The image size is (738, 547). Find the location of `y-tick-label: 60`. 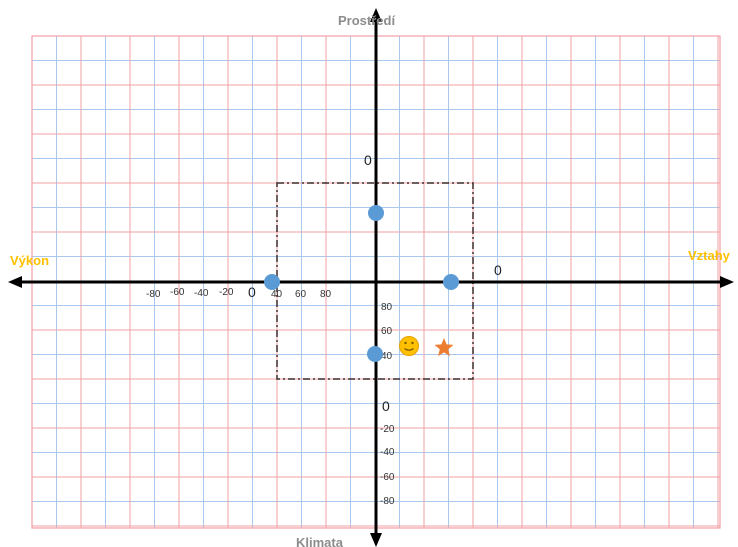

y-tick-label: 60 is located at coordinates (387, 331).